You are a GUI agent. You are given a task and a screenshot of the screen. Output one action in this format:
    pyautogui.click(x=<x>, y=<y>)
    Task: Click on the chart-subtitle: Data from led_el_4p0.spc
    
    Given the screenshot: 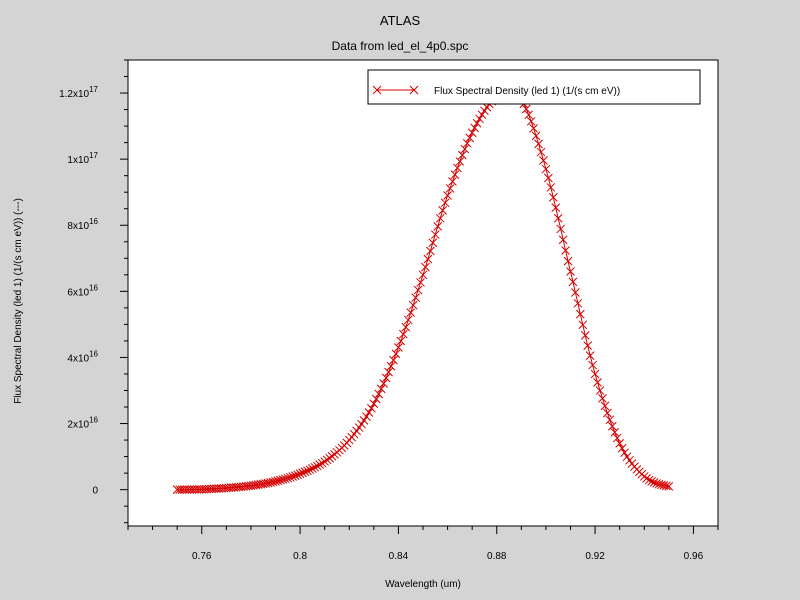 What is the action you would take?
    pyautogui.click(x=400, y=46)
    